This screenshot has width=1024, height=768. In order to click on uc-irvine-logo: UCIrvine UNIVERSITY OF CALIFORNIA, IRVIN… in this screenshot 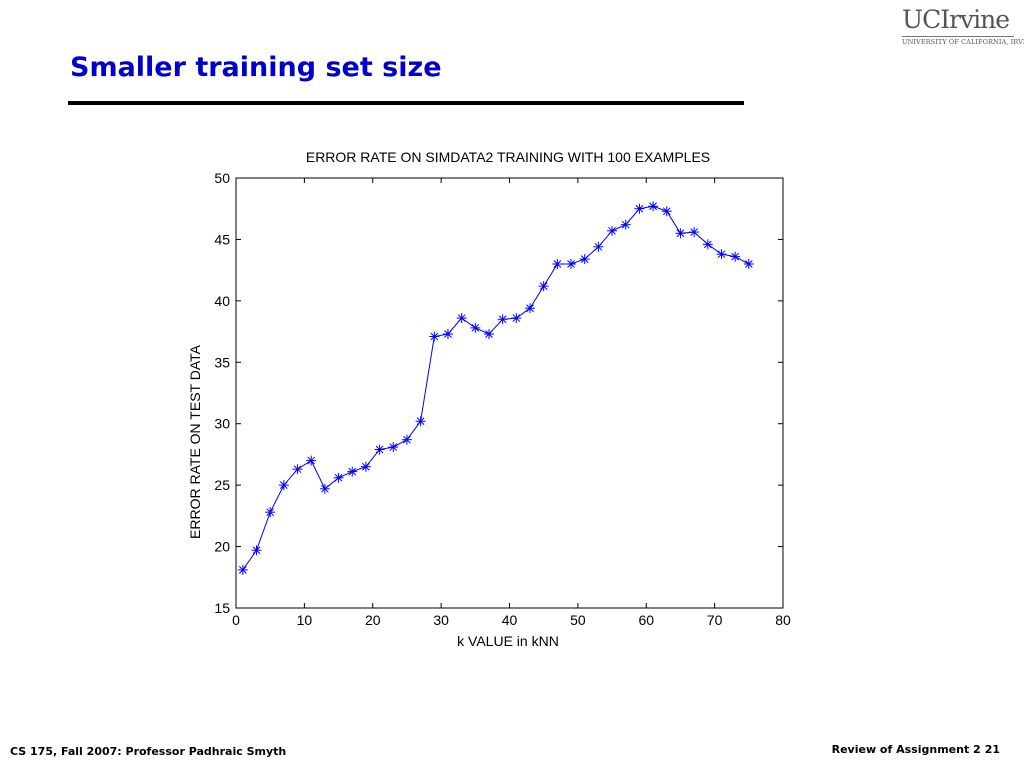, I will do `click(963, 26)`.